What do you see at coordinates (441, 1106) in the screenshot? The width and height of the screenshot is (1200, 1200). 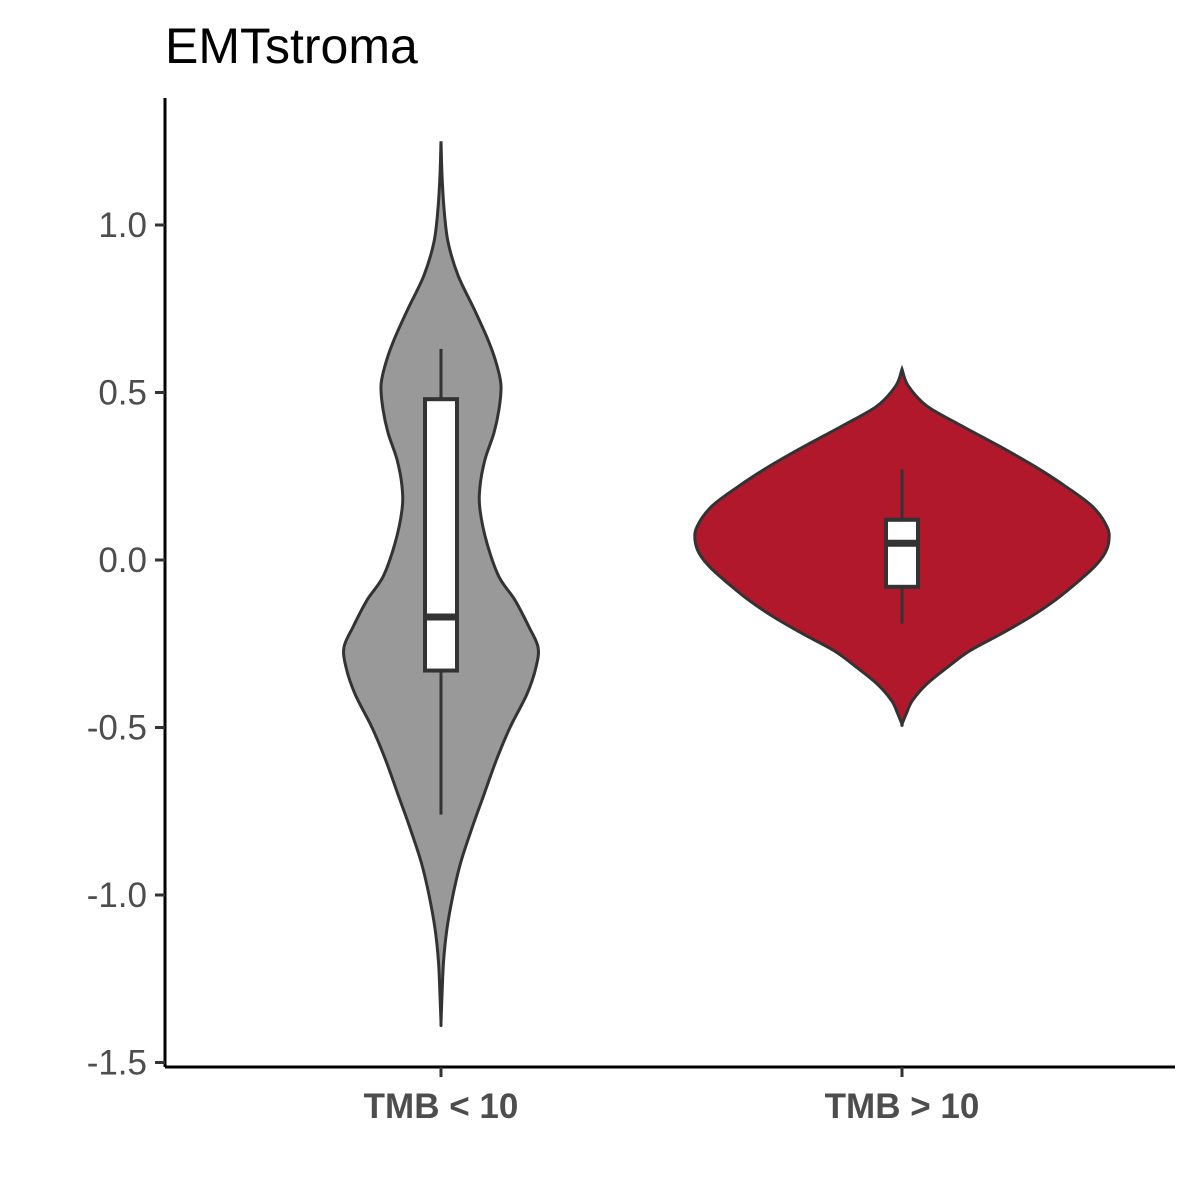 I see `x-tick-label: TMB < 10` at bounding box center [441, 1106].